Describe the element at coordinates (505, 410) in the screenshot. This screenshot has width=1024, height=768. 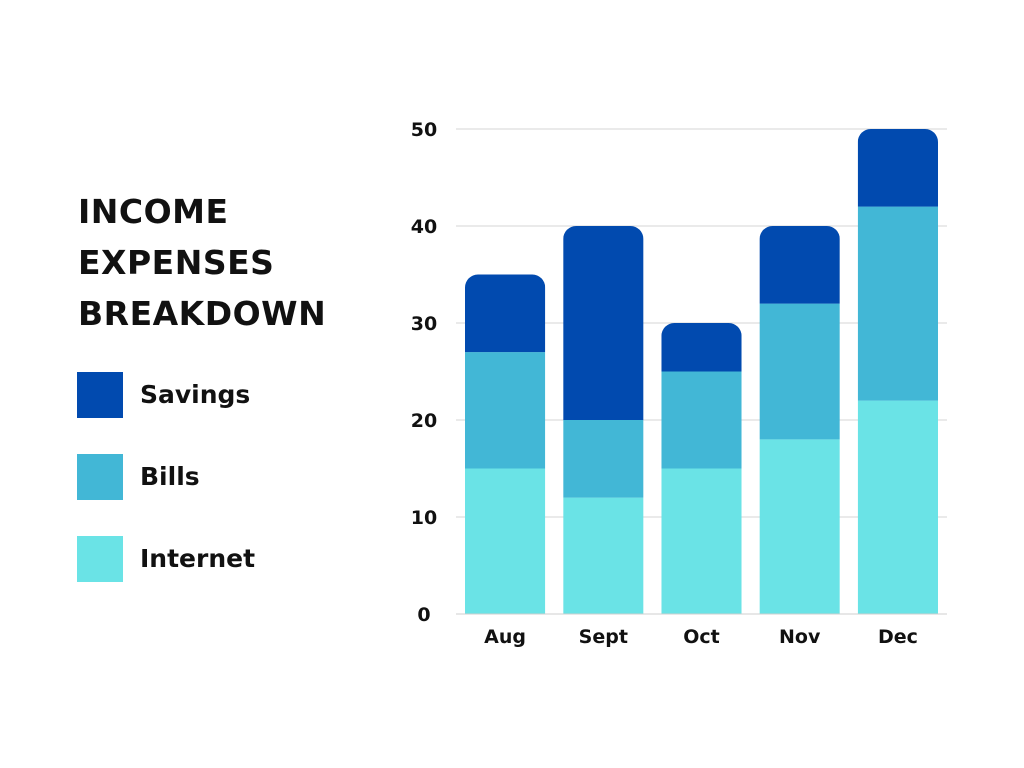
I see `bar-aug-bills` at that location.